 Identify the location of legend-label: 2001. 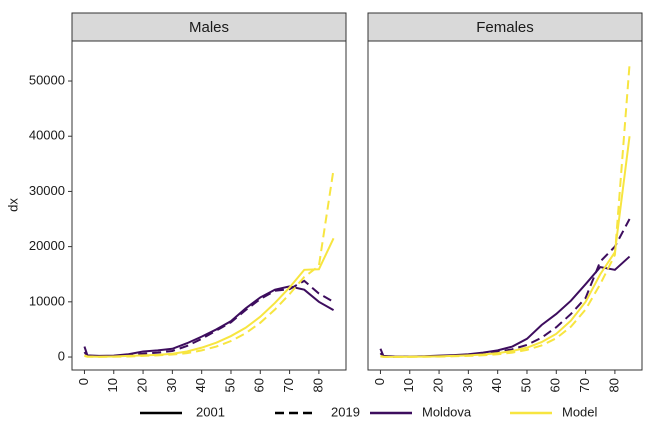
(210, 411).